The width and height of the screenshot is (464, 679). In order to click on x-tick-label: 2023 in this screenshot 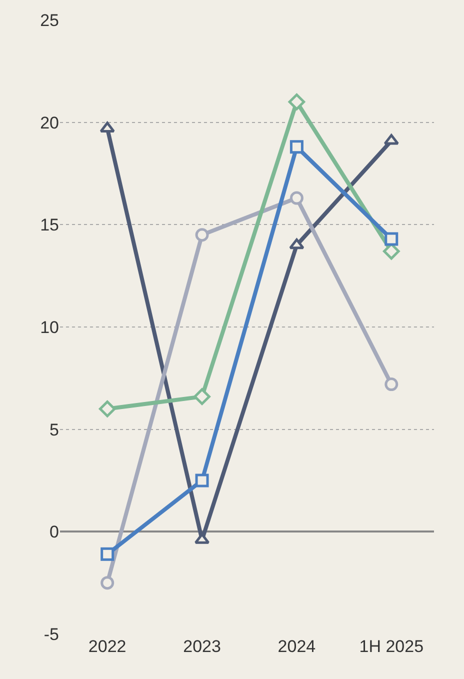, I will do `click(202, 646)`.